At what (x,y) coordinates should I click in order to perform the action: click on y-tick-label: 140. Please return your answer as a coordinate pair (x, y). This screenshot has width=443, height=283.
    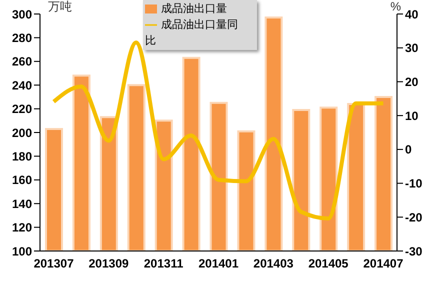
    Looking at the image, I should click on (22, 203).